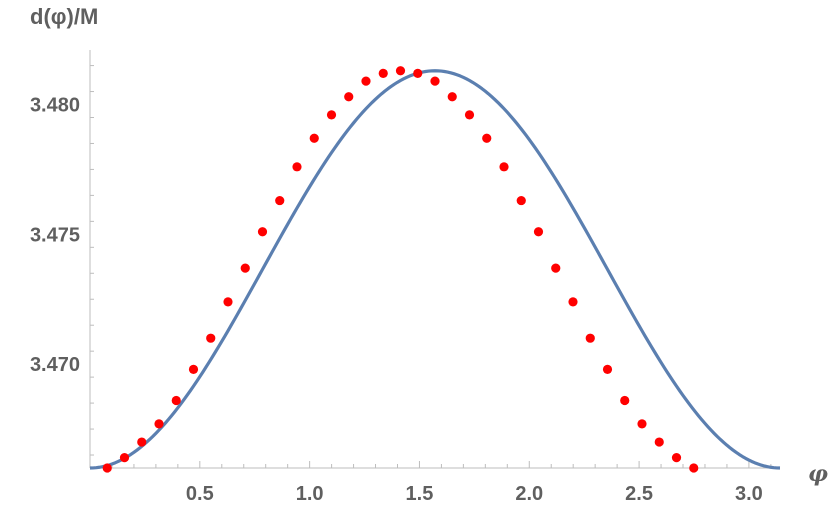  What do you see at coordinates (200, 494) in the screenshot?
I see `x-tick-label: 0.5` at bounding box center [200, 494].